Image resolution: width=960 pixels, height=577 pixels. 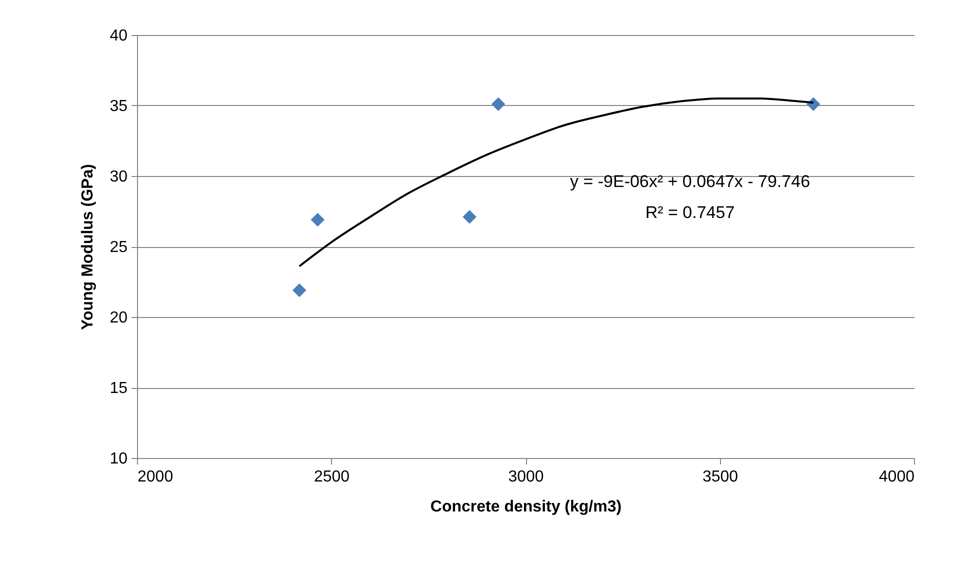 I want to click on y-tick-label: 20, so click(x=119, y=318).